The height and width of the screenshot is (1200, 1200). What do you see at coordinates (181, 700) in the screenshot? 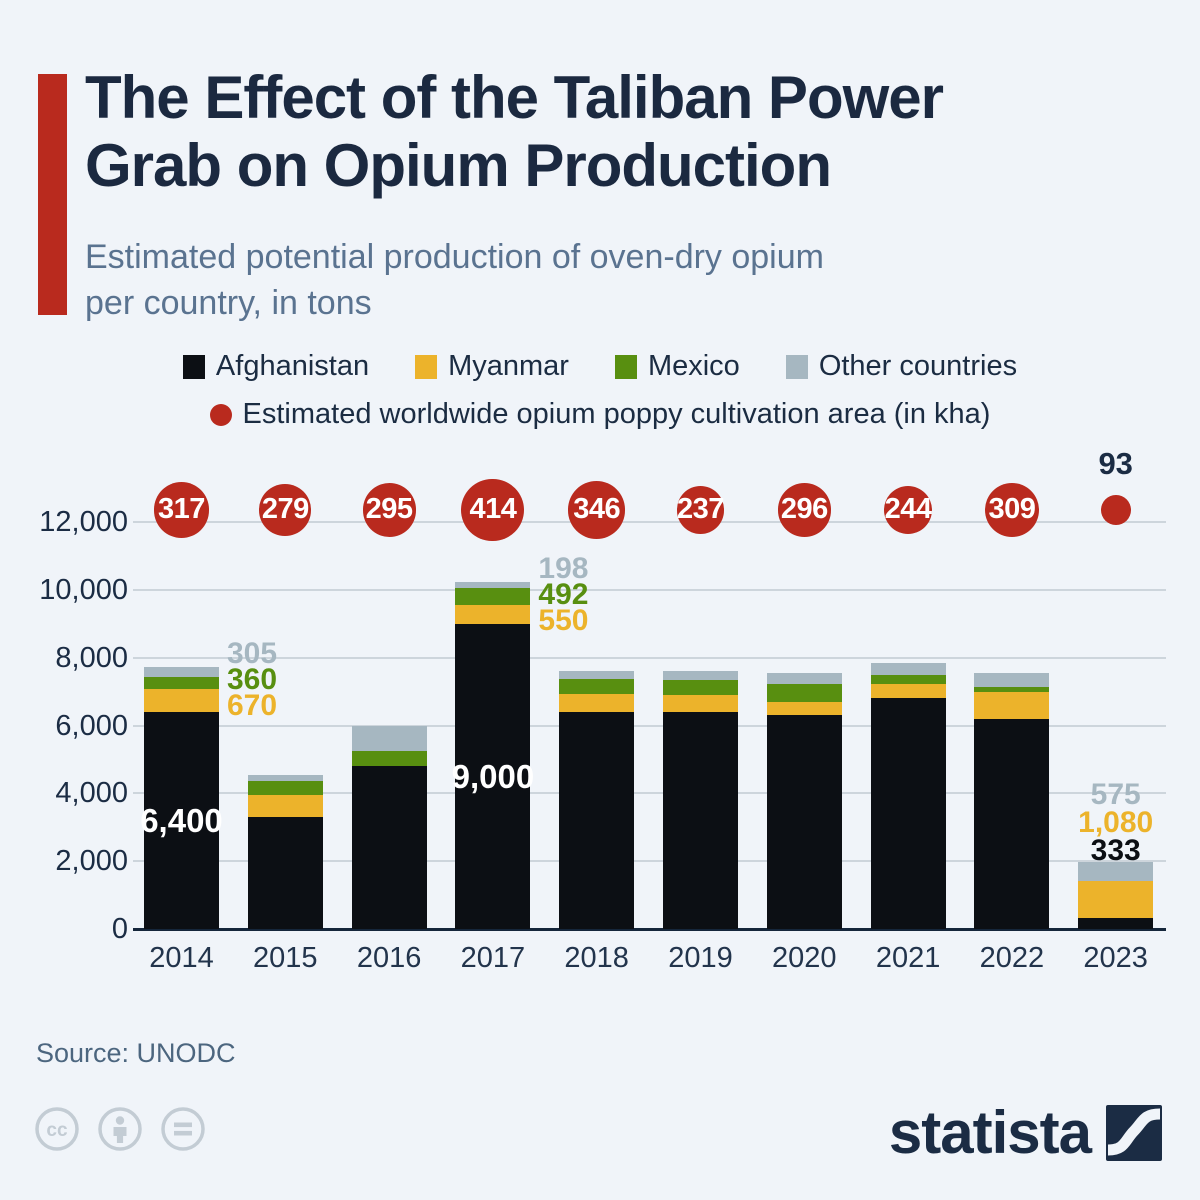
I see `bar-2014-myanmar` at bounding box center [181, 700].